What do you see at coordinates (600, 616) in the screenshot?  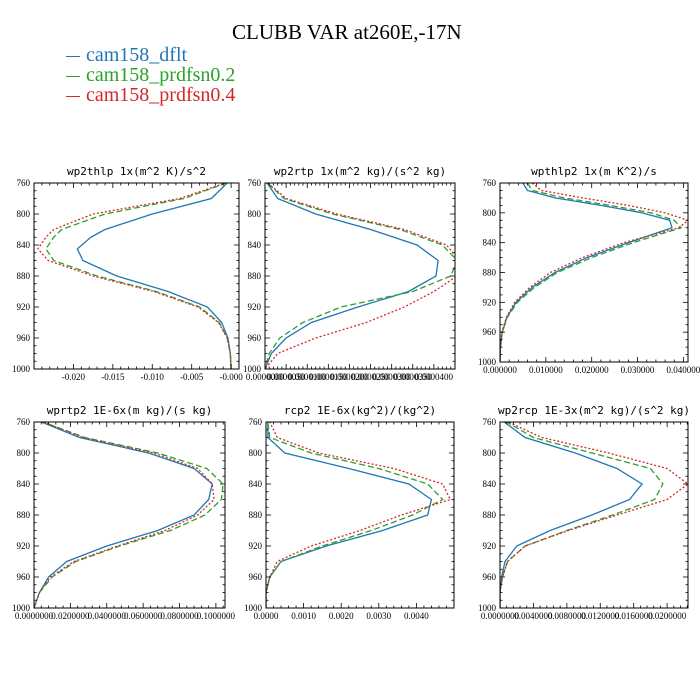 I see `x-tick-label: 0.0120000` at bounding box center [600, 616].